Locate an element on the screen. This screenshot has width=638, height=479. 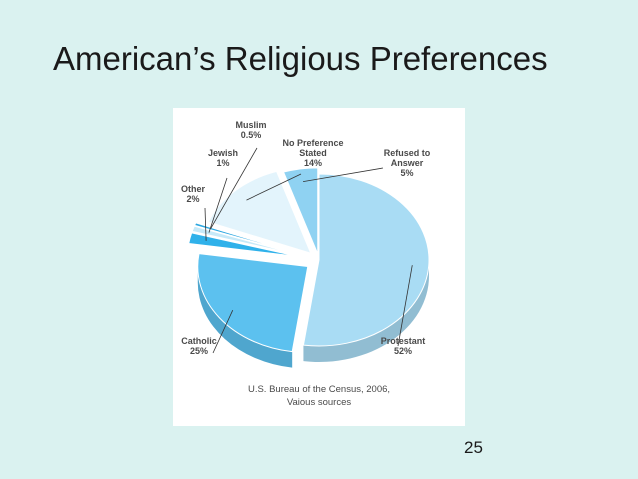
slice-label-refused-to-answer: Refused to Answer 5% is located at coordinates (407, 163).